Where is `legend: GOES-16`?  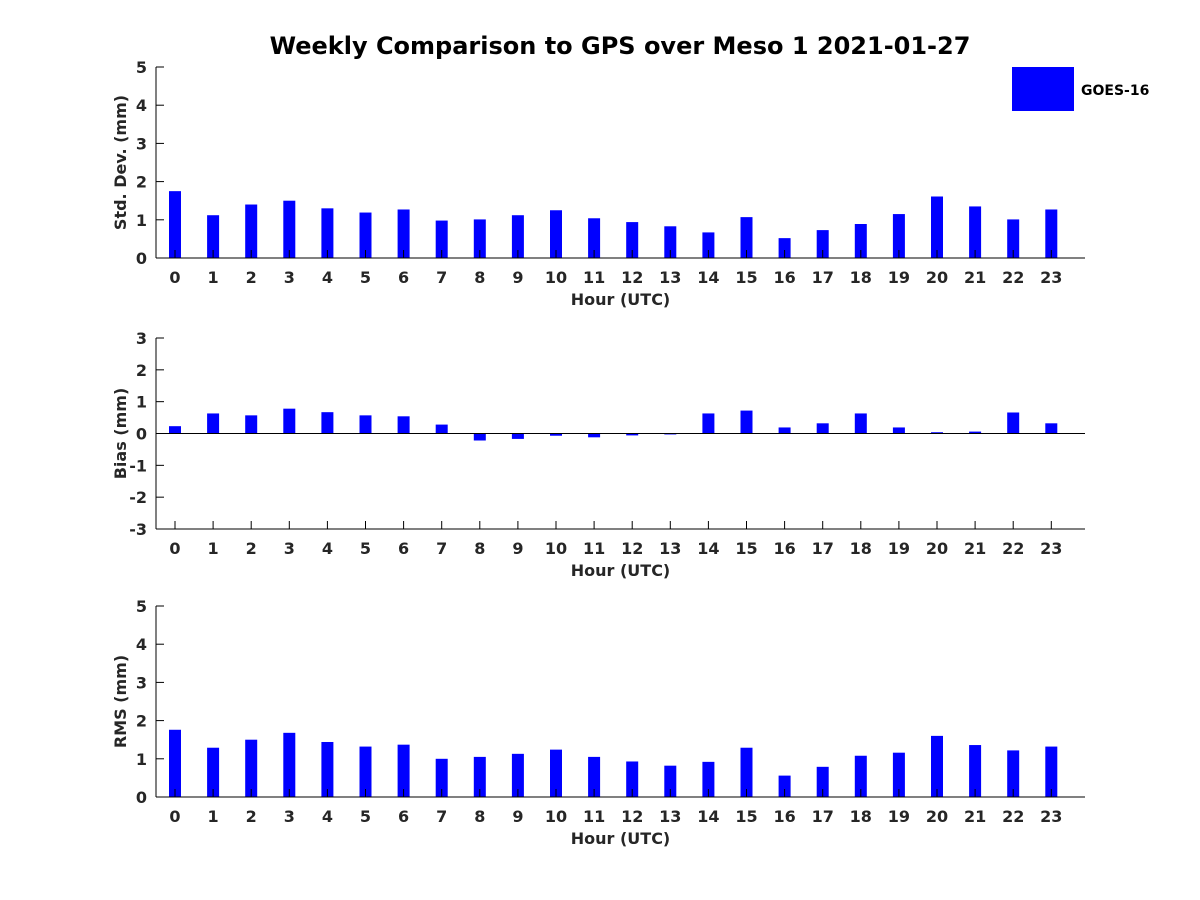
legend: GOES-16 is located at coordinates (1080, 89).